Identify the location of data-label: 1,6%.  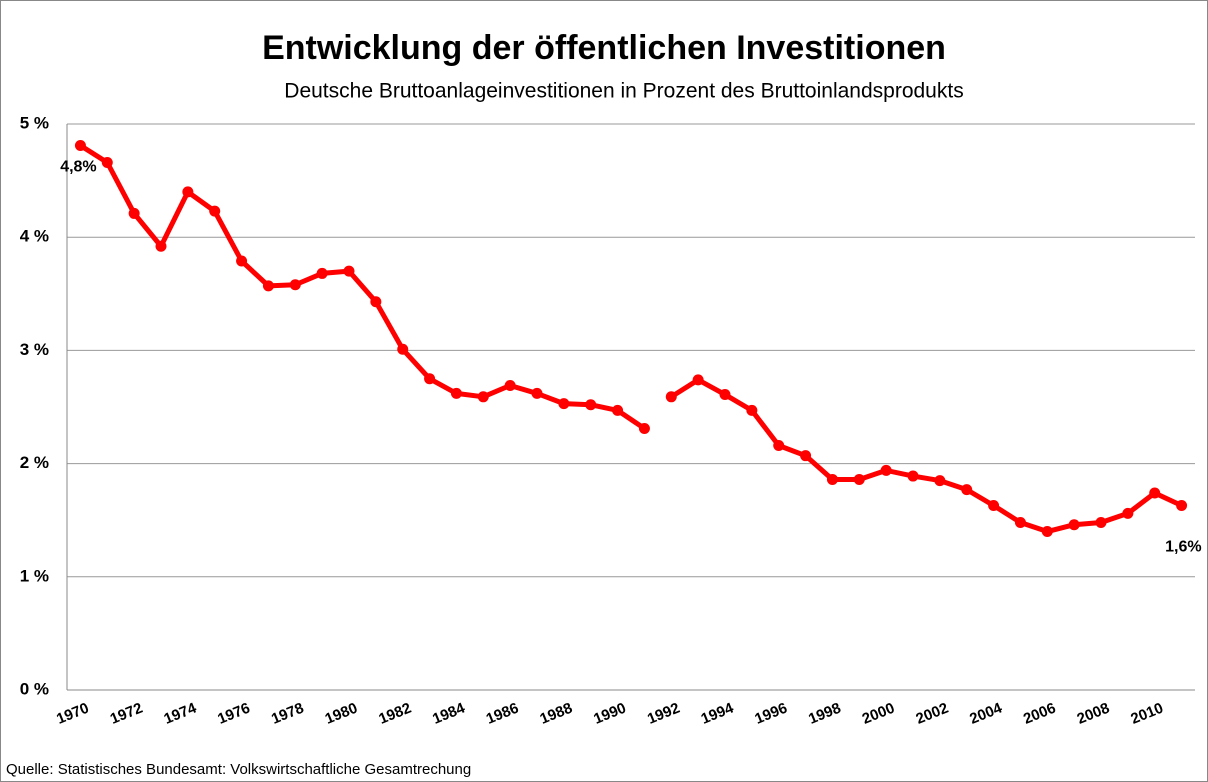
(1183, 547).